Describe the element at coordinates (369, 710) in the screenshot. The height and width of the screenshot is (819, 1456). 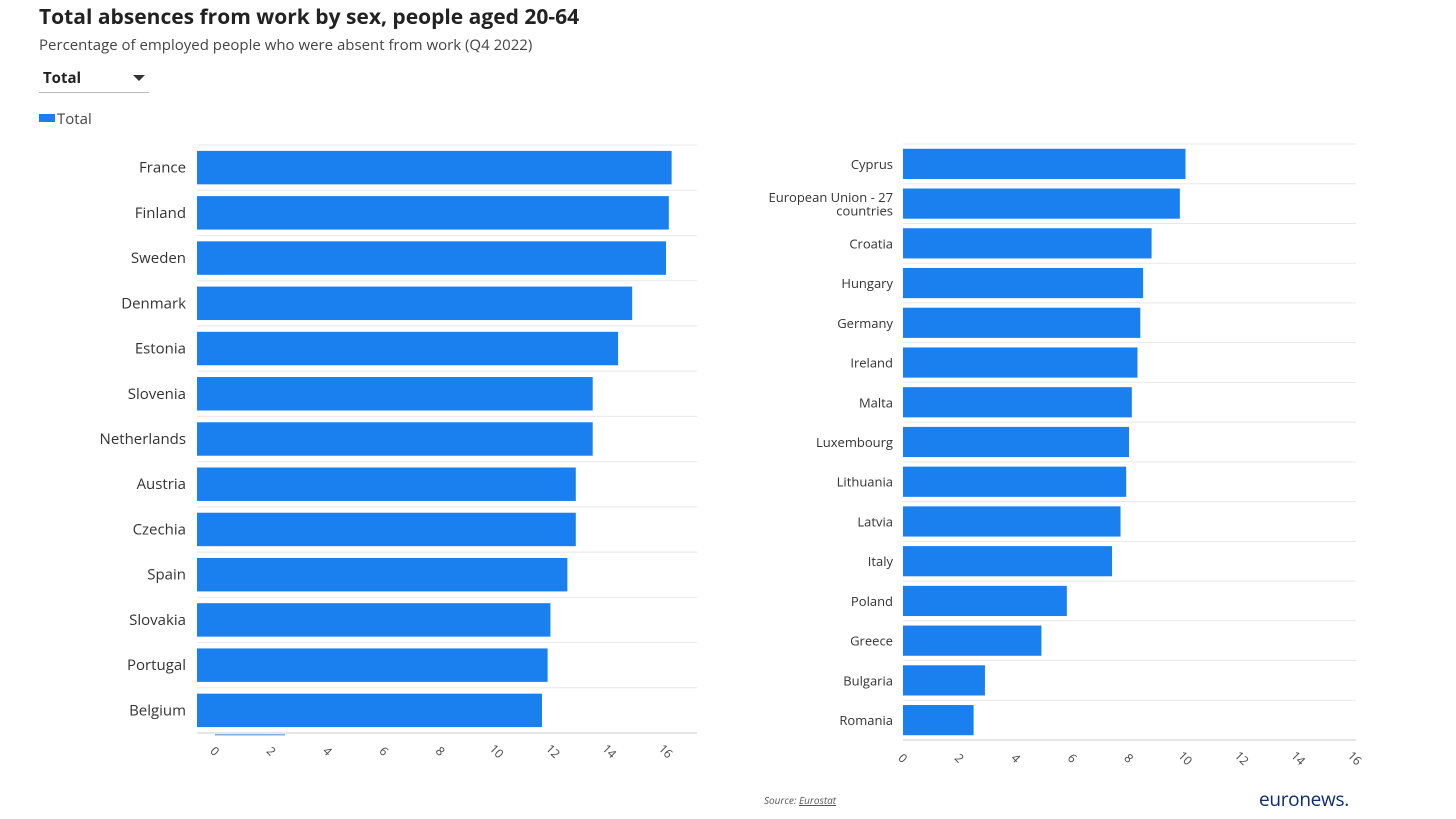
I see `bar-belgium` at that location.